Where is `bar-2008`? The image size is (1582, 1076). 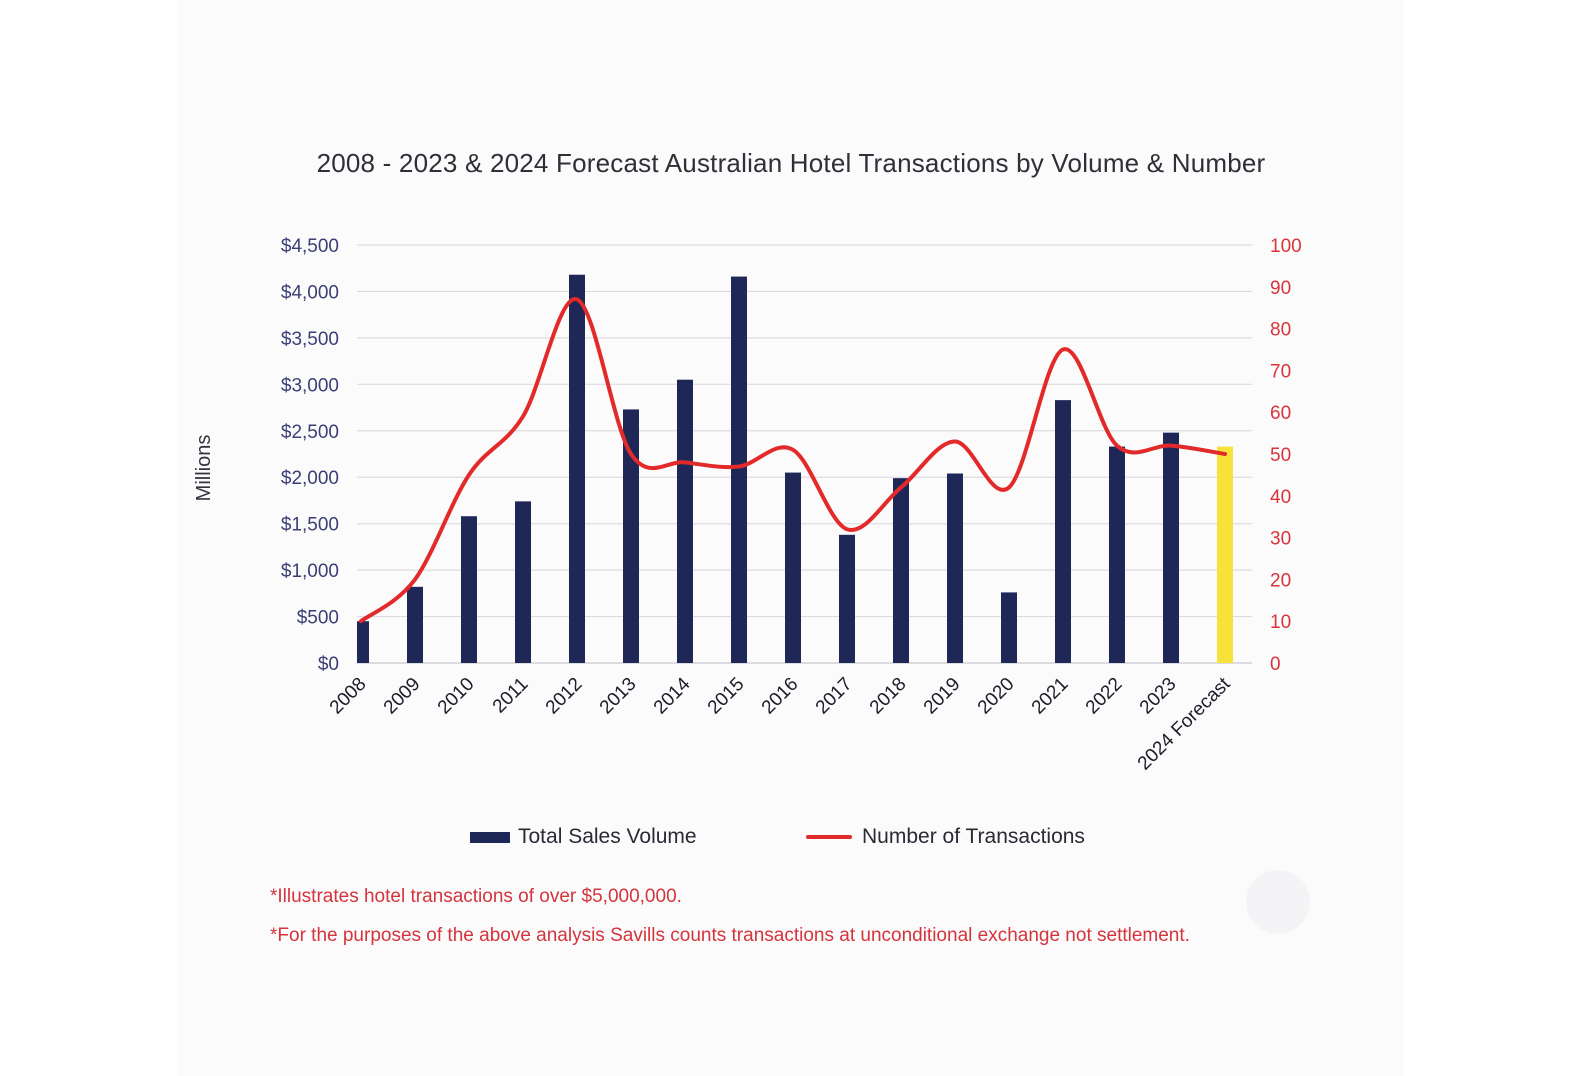 bar-2008 is located at coordinates (363, 642).